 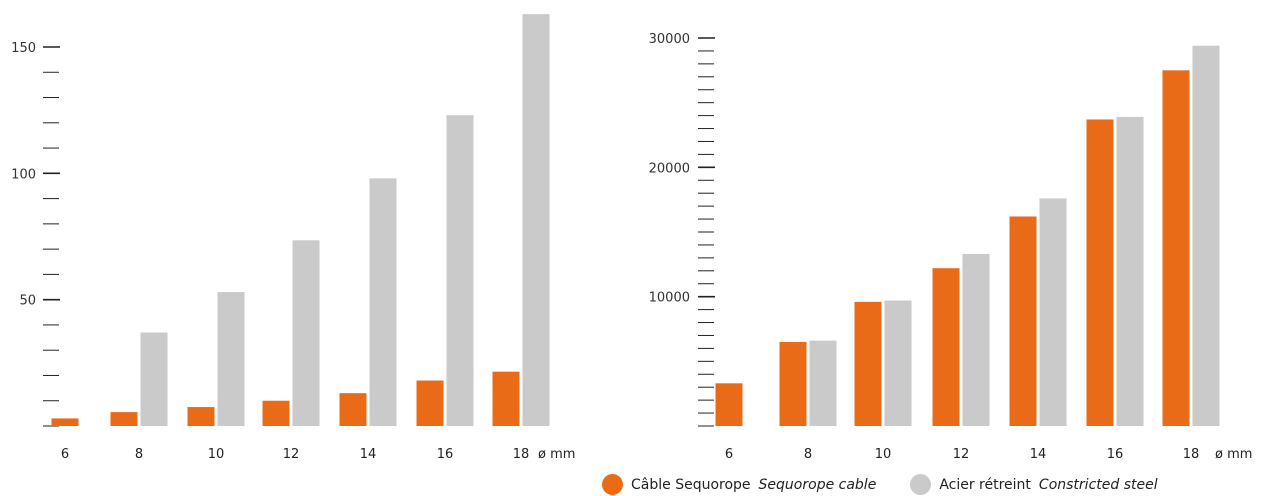 What do you see at coordinates (1233, 454) in the screenshot?
I see `right-unit-label: ø mm` at bounding box center [1233, 454].